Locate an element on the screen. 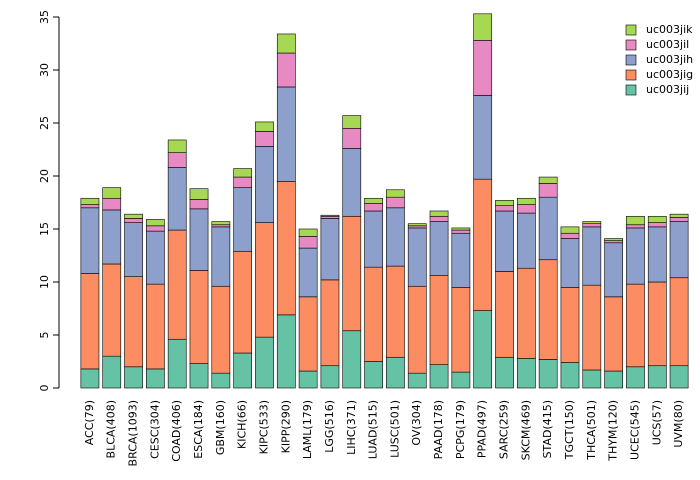  x-tick-label: LUAD(515) is located at coordinates (373, 429).